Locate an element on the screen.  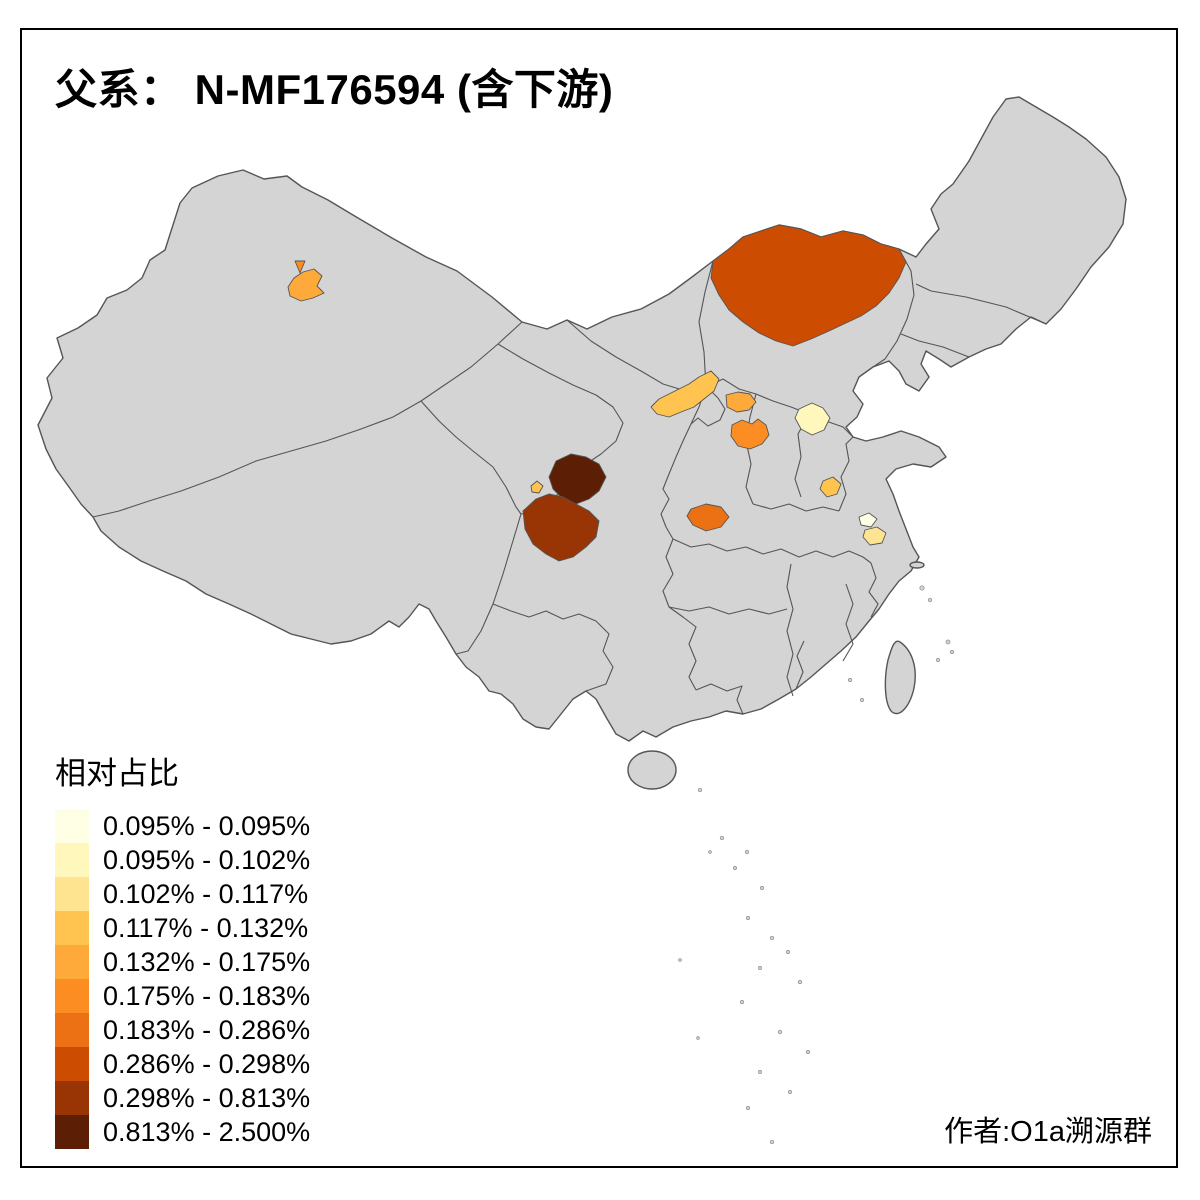
legend-range-label: 0.813% - 2.500% is located at coordinates (207, 1131).